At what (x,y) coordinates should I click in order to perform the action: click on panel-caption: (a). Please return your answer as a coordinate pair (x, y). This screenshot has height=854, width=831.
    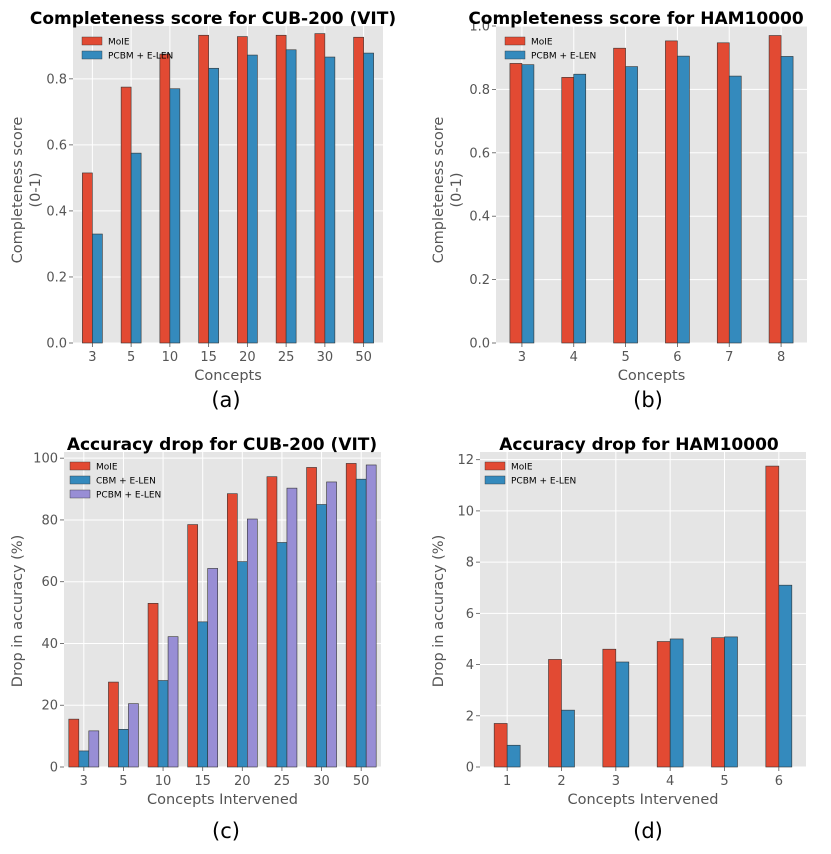
    Looking at the image, I should click on (225, 400).